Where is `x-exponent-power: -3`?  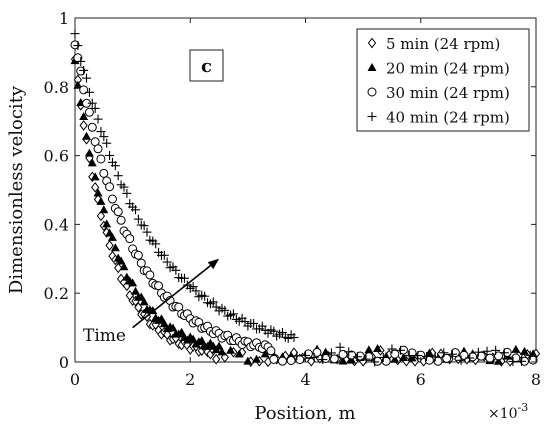
x-exponent-power: -3 is located at coordinates (523, 407).